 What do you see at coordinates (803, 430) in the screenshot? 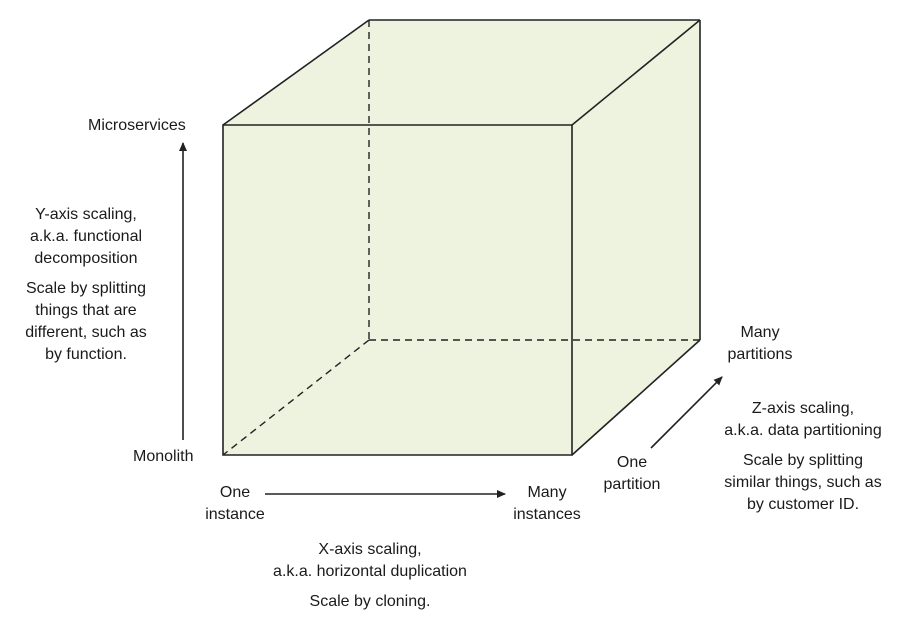
I see `z-axis-title-line: a.k.a. data partitioning` at bounding box center [803, 430].